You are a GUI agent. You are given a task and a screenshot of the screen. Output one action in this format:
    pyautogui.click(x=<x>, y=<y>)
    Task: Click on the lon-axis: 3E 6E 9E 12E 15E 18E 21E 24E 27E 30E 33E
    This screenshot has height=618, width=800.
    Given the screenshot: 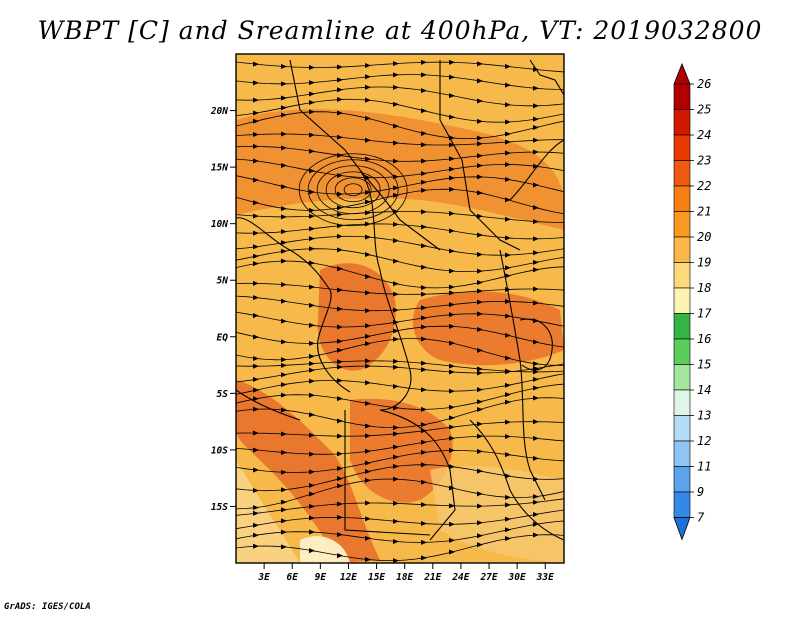 What is the action you would take?
    pyautogui.click(x=405, y=573)
    